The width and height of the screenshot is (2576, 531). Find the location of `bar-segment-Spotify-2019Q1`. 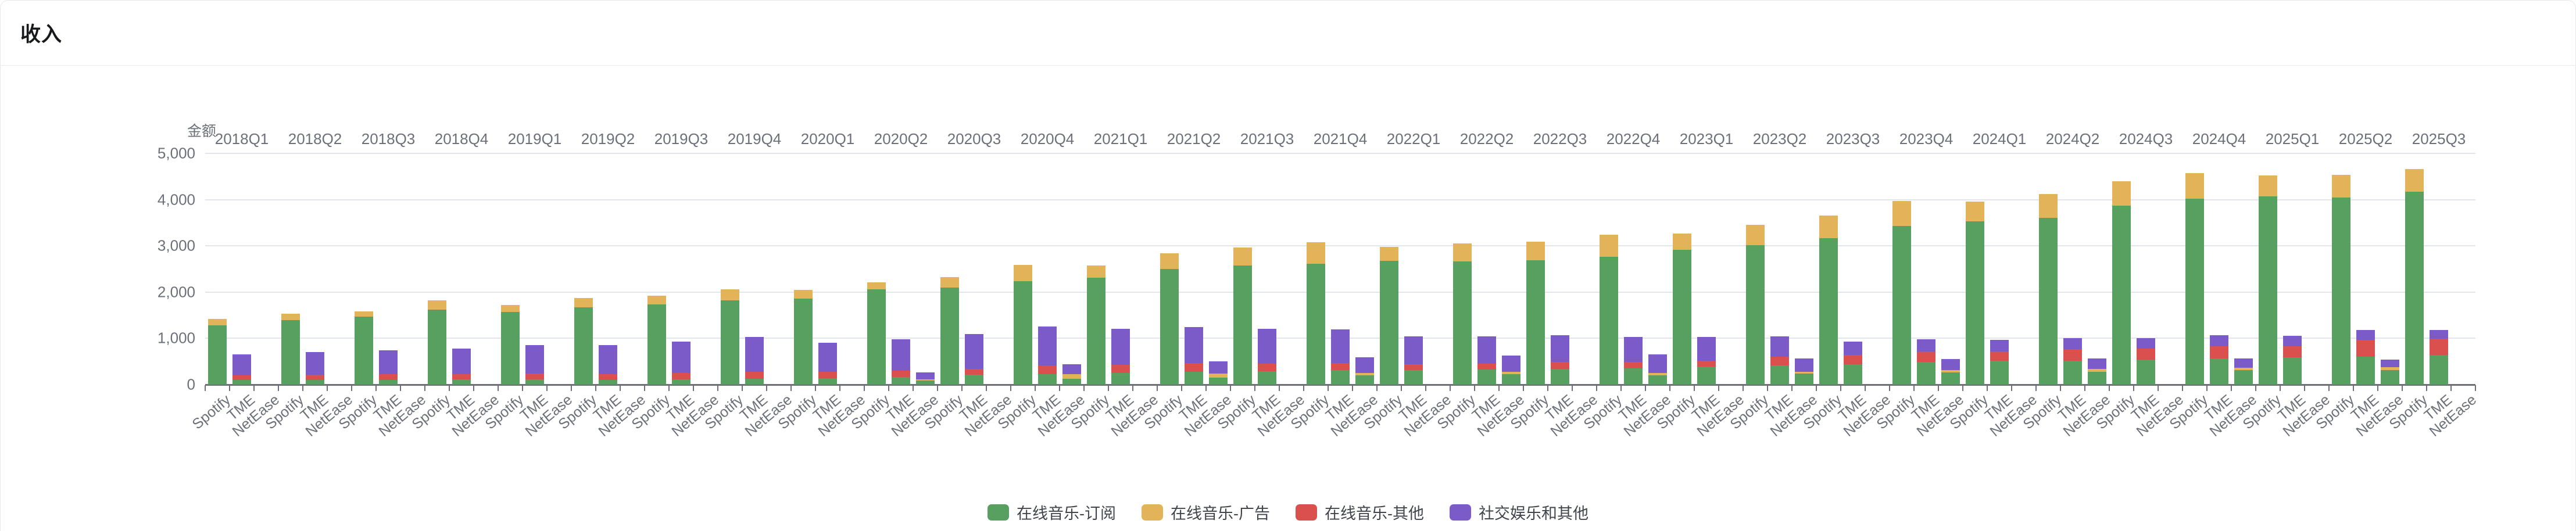

bar-segment-Spotify-2019Q1 is located at coordinates (510, 309).